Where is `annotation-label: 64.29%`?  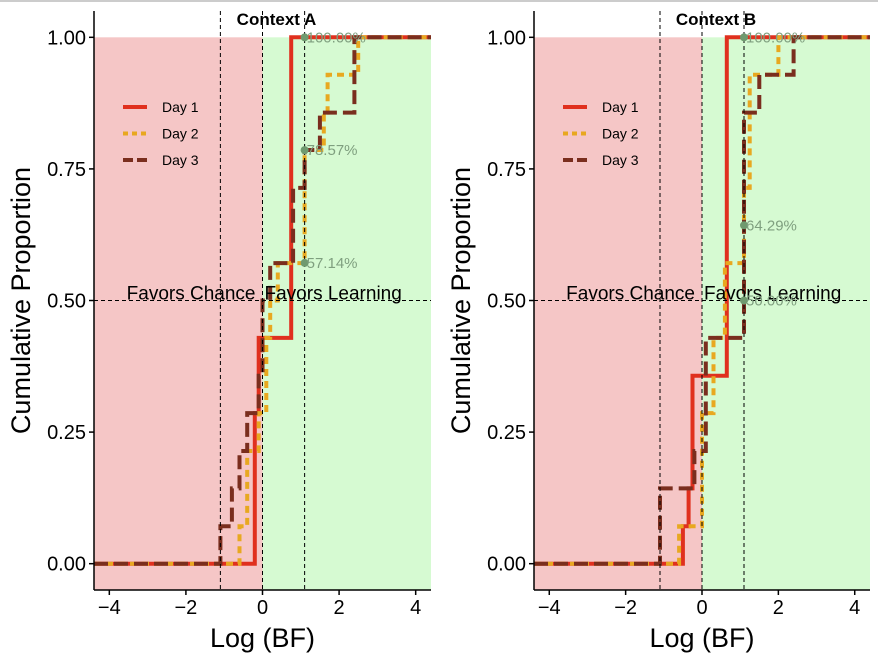
annotation-label: 64.29% is located at coordinates (771, 225).